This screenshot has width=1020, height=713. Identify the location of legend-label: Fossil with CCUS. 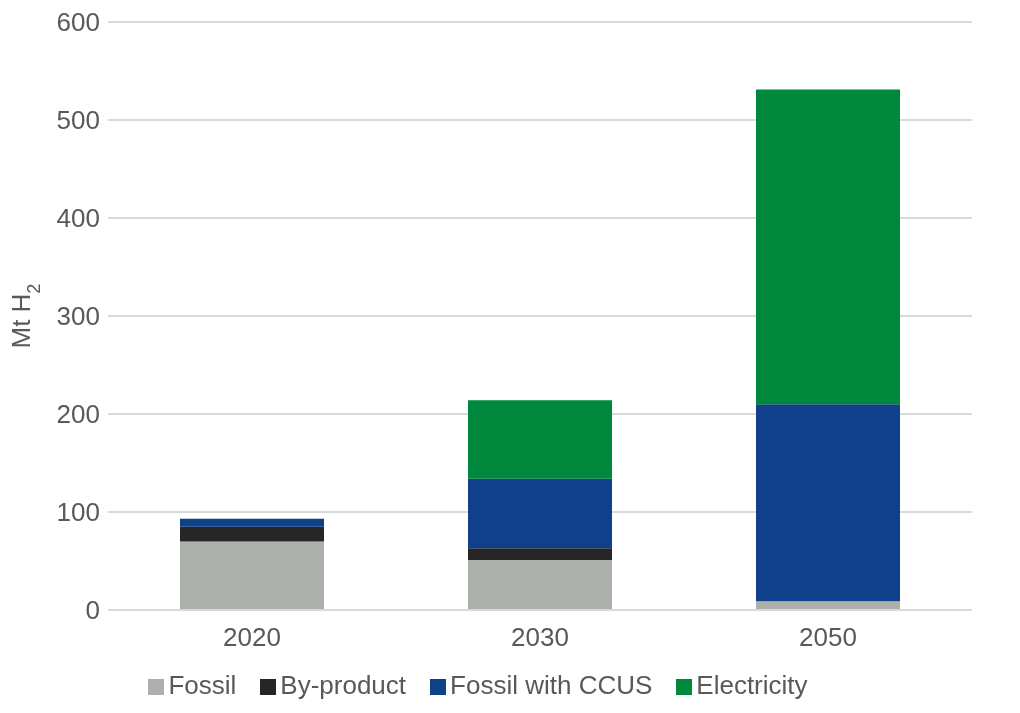
(551, 685).